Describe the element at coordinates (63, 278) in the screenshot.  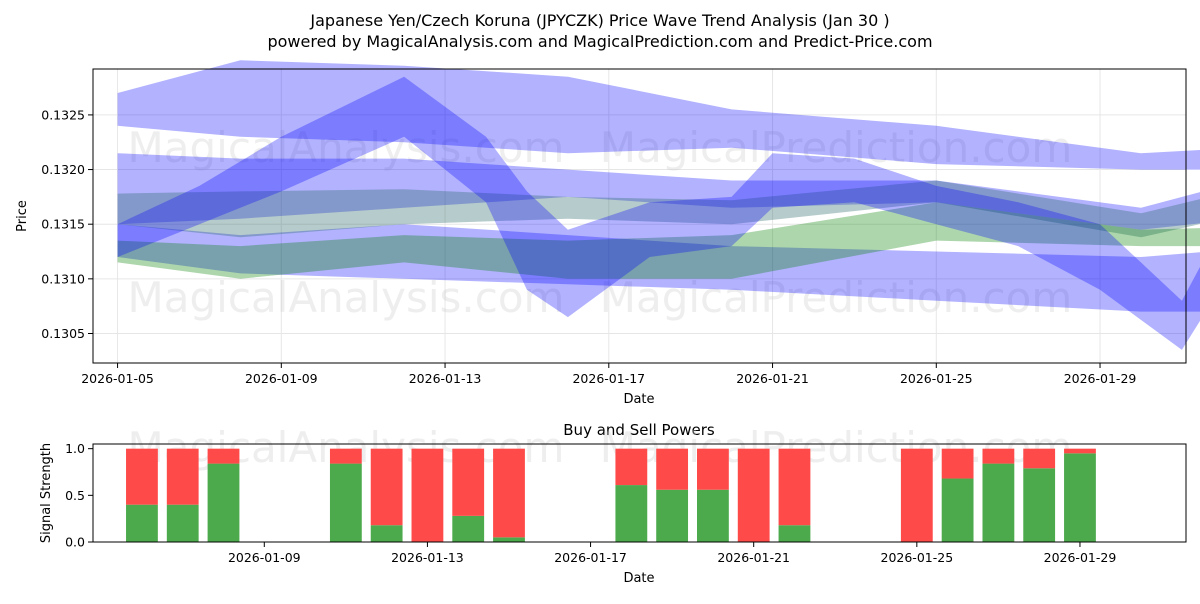
I see `price-y-tick-label: 0.1310` at that location.